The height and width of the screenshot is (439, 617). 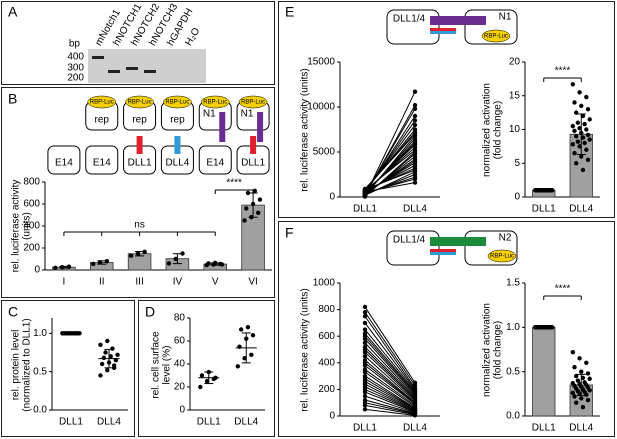 What do you see at coordinates (180, 318) in the screenshot?
I see `y-tick-label: 80` at bounding box center [180, 318].